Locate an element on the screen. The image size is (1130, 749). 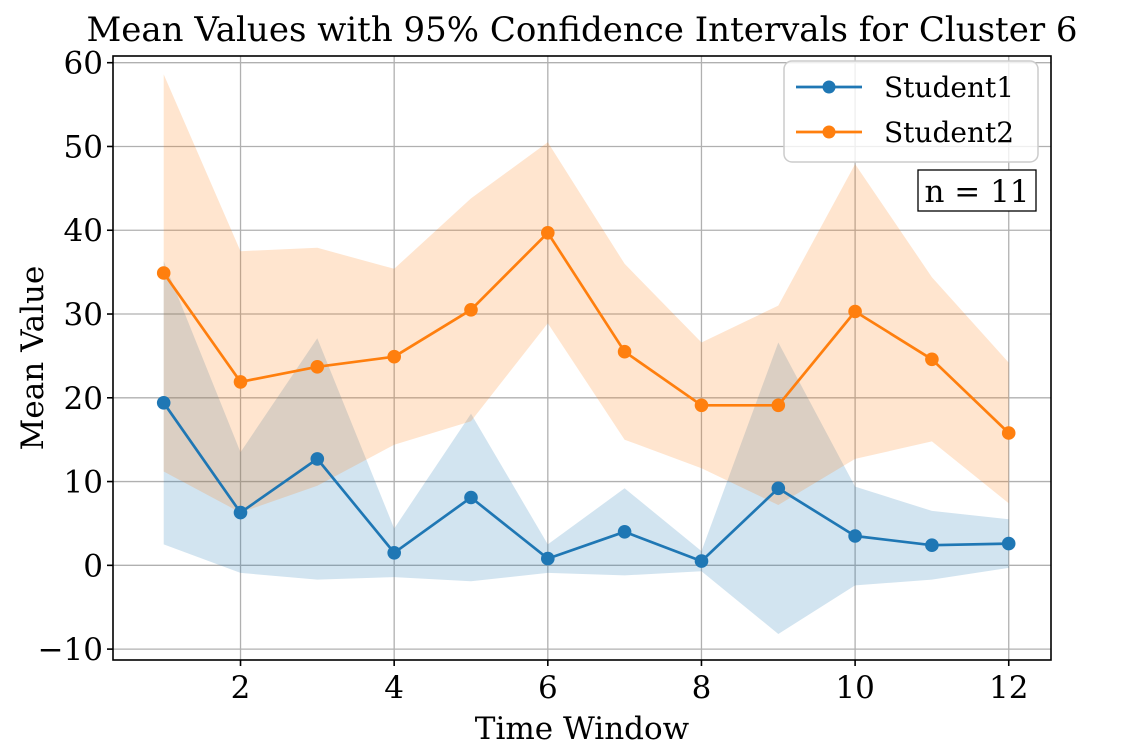
annotation-text: n = 11 is located at coordinates (976, 192).